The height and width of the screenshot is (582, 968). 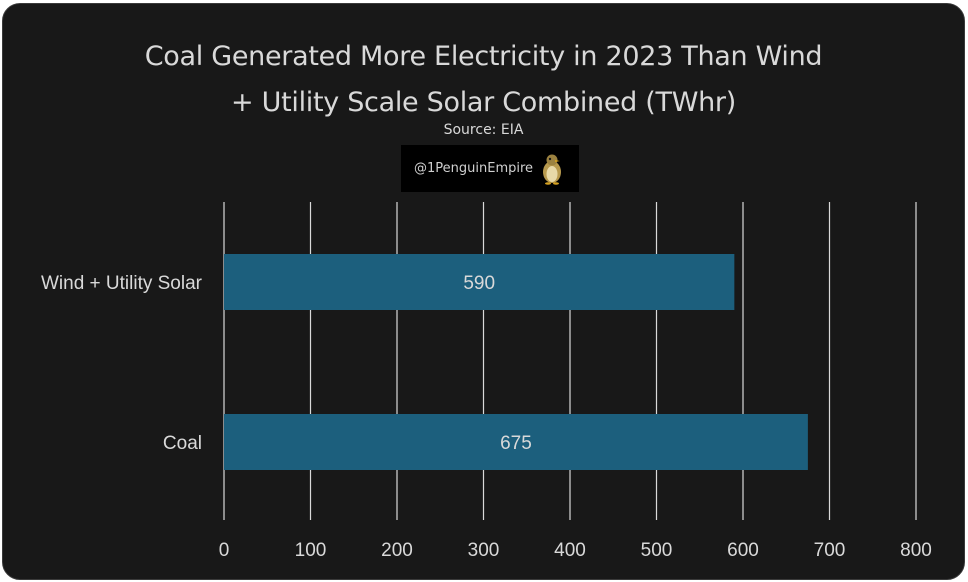 I want to click on watermark-badge: @1PenguinEmpire, so click(x=490, y=168).